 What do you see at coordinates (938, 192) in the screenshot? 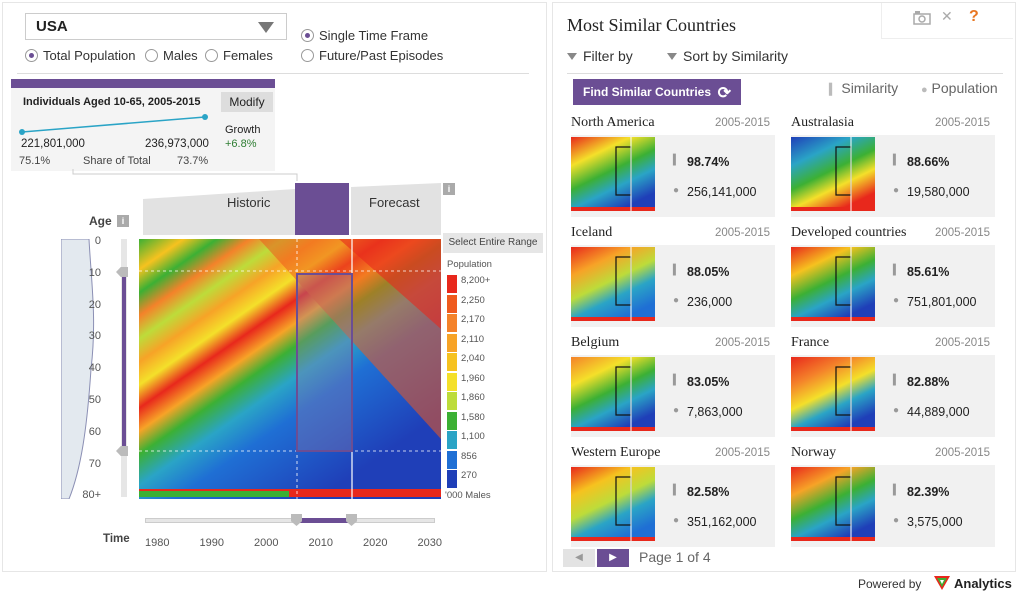
I see `population-value: 19,580,000` at bounding box center [938, 192].